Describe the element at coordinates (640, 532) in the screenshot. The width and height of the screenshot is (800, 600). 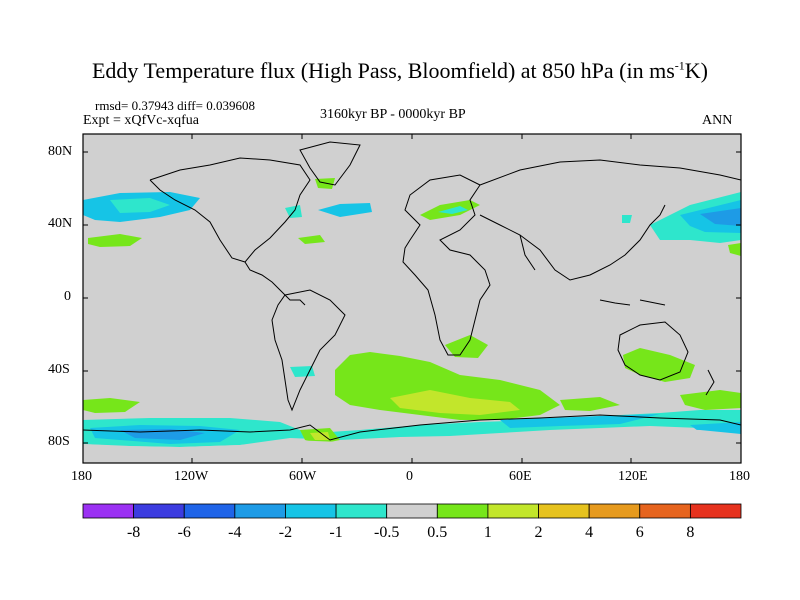
I see `colorbar-label: 6` at that location.